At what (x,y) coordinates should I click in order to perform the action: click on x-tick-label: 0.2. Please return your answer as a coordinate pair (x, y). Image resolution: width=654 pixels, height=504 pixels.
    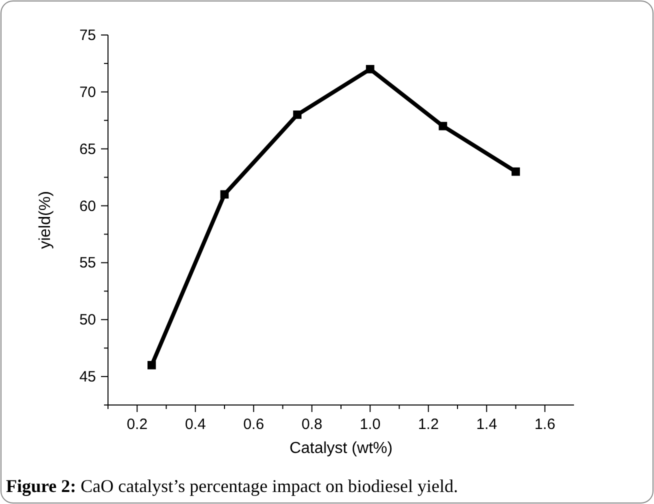
    Looking at the image, I should click on (137, 424).